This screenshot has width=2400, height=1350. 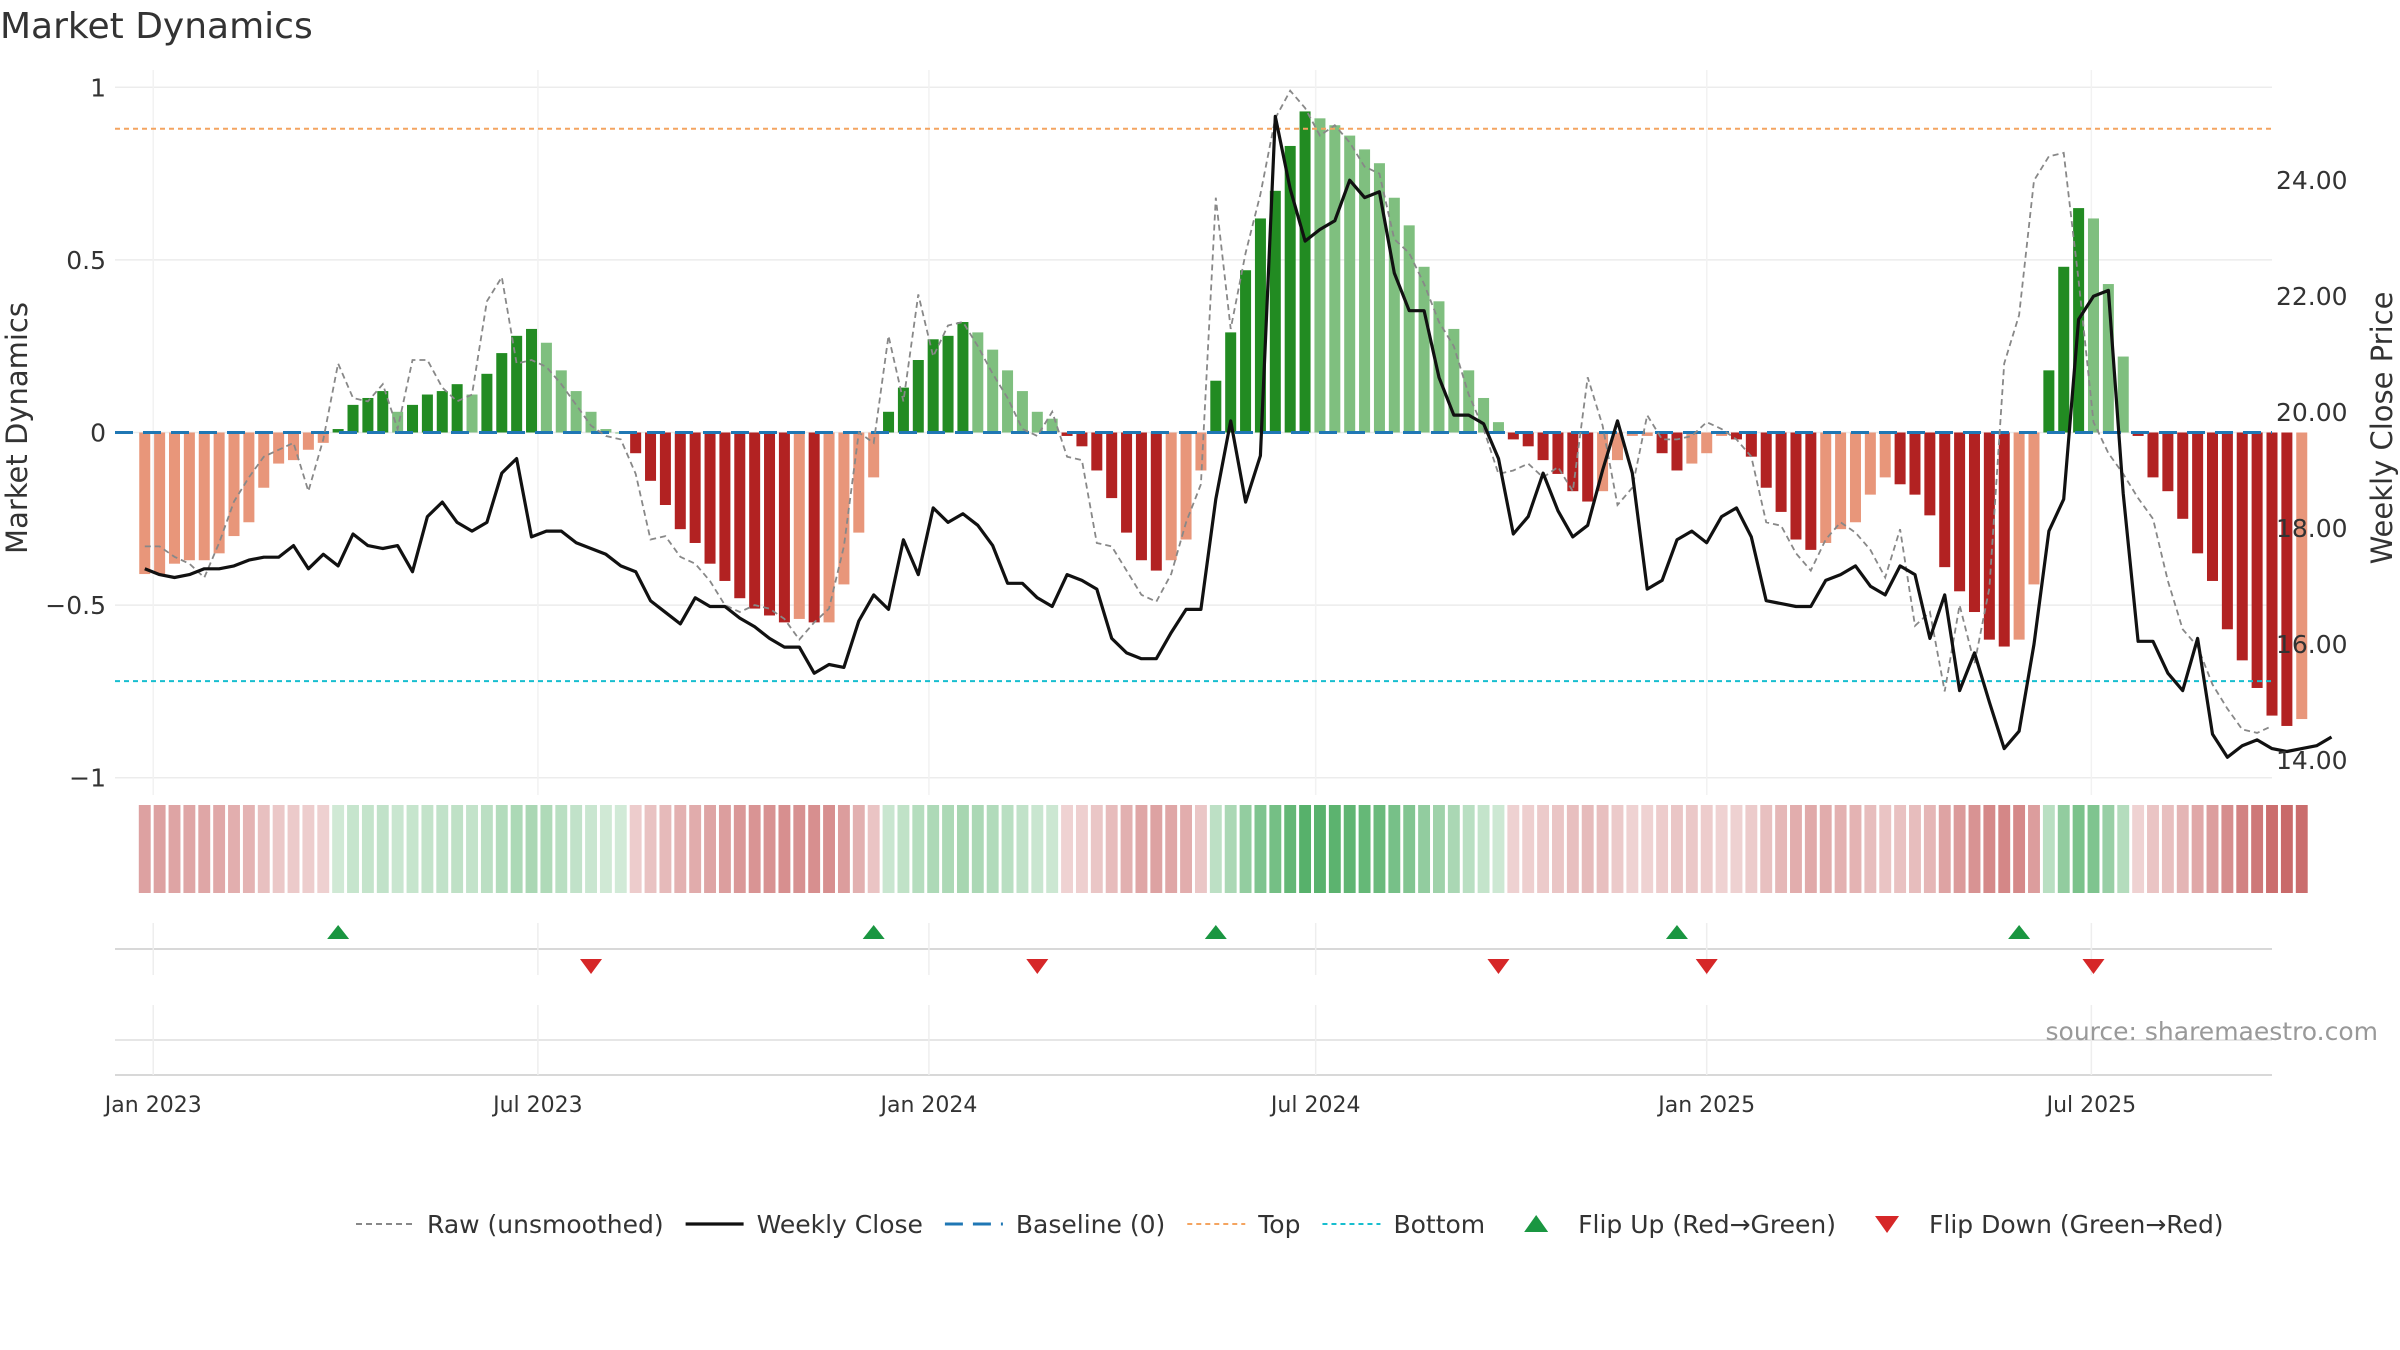 What do you see at coordinates (2312, 470) in the screenshot?
I see `right-axis: 14.00 16.00 18.00 20.00 22.00 24.00` at bounding box center [2312, 470].